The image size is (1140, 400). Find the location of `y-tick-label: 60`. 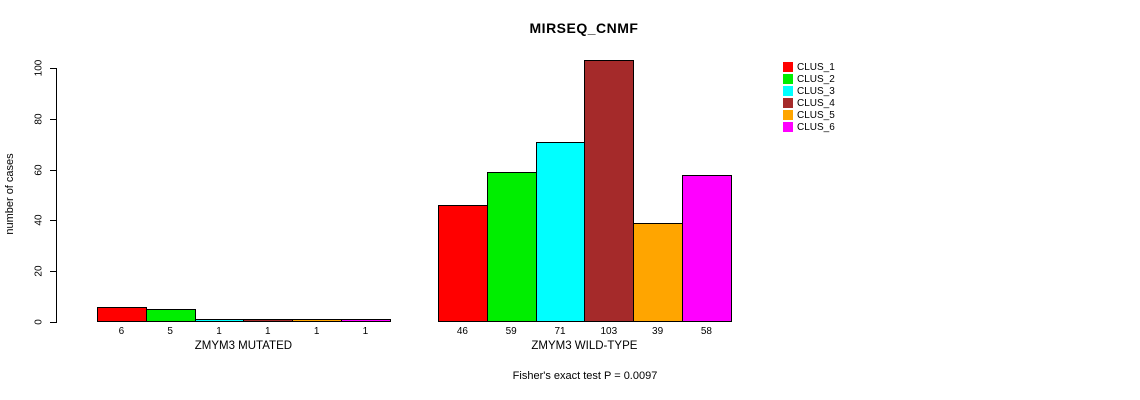

y-tick-label: 60 is located at coordinates (39, 170).